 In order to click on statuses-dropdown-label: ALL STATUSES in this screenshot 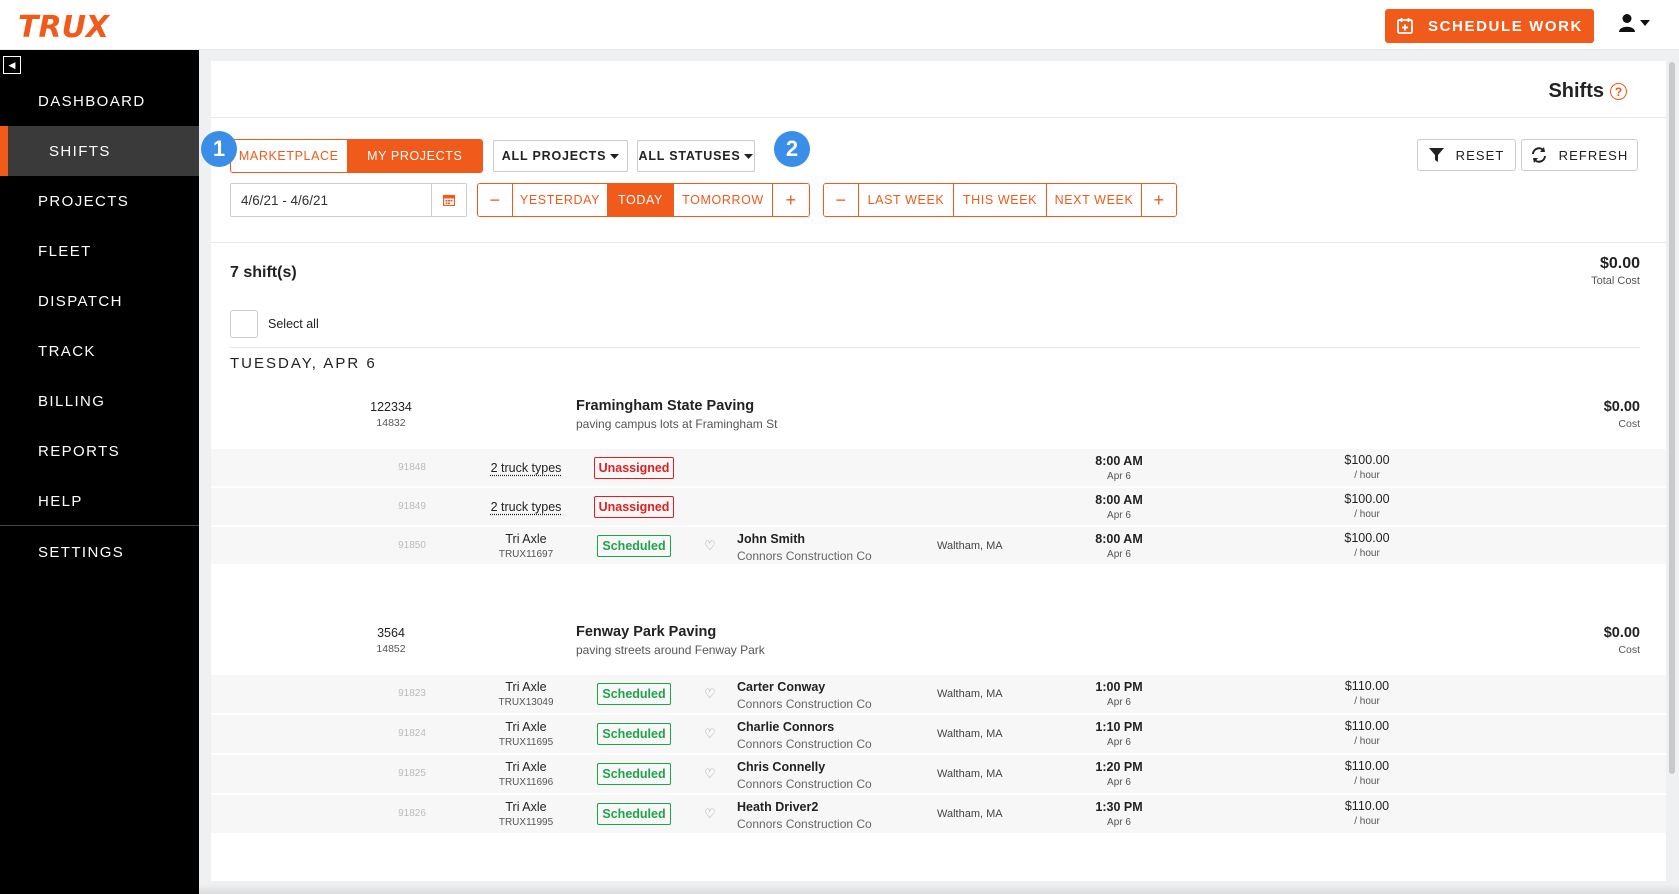, I will do `click(689, 156)`.